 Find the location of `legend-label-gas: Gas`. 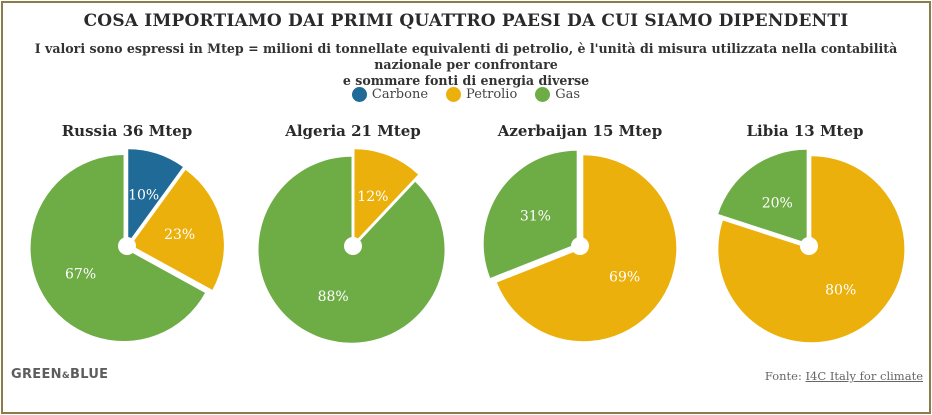

legend-label-gas: Gas is located at coordinates (568, 94).